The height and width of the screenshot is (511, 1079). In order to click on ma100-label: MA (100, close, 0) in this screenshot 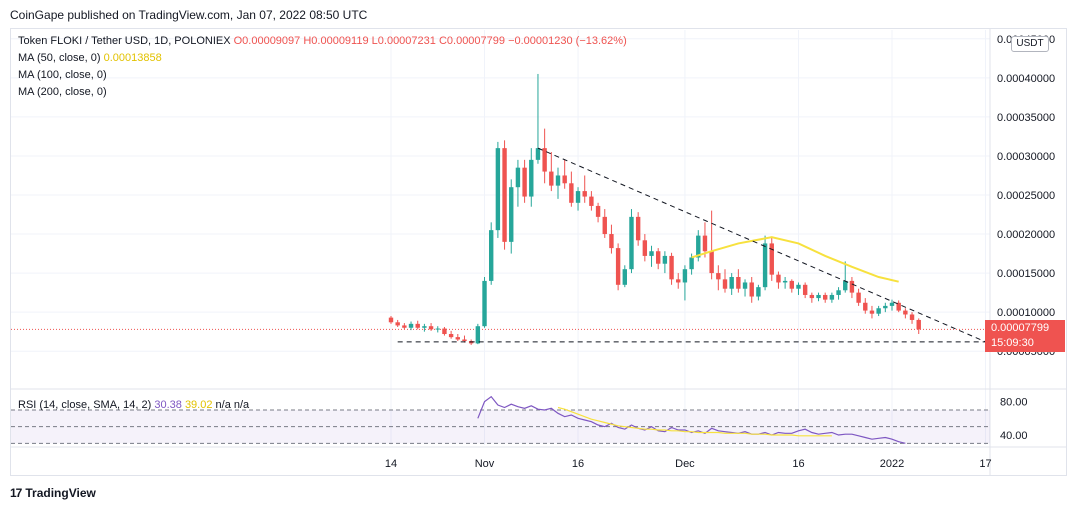, I will do `click(62, 75)`.